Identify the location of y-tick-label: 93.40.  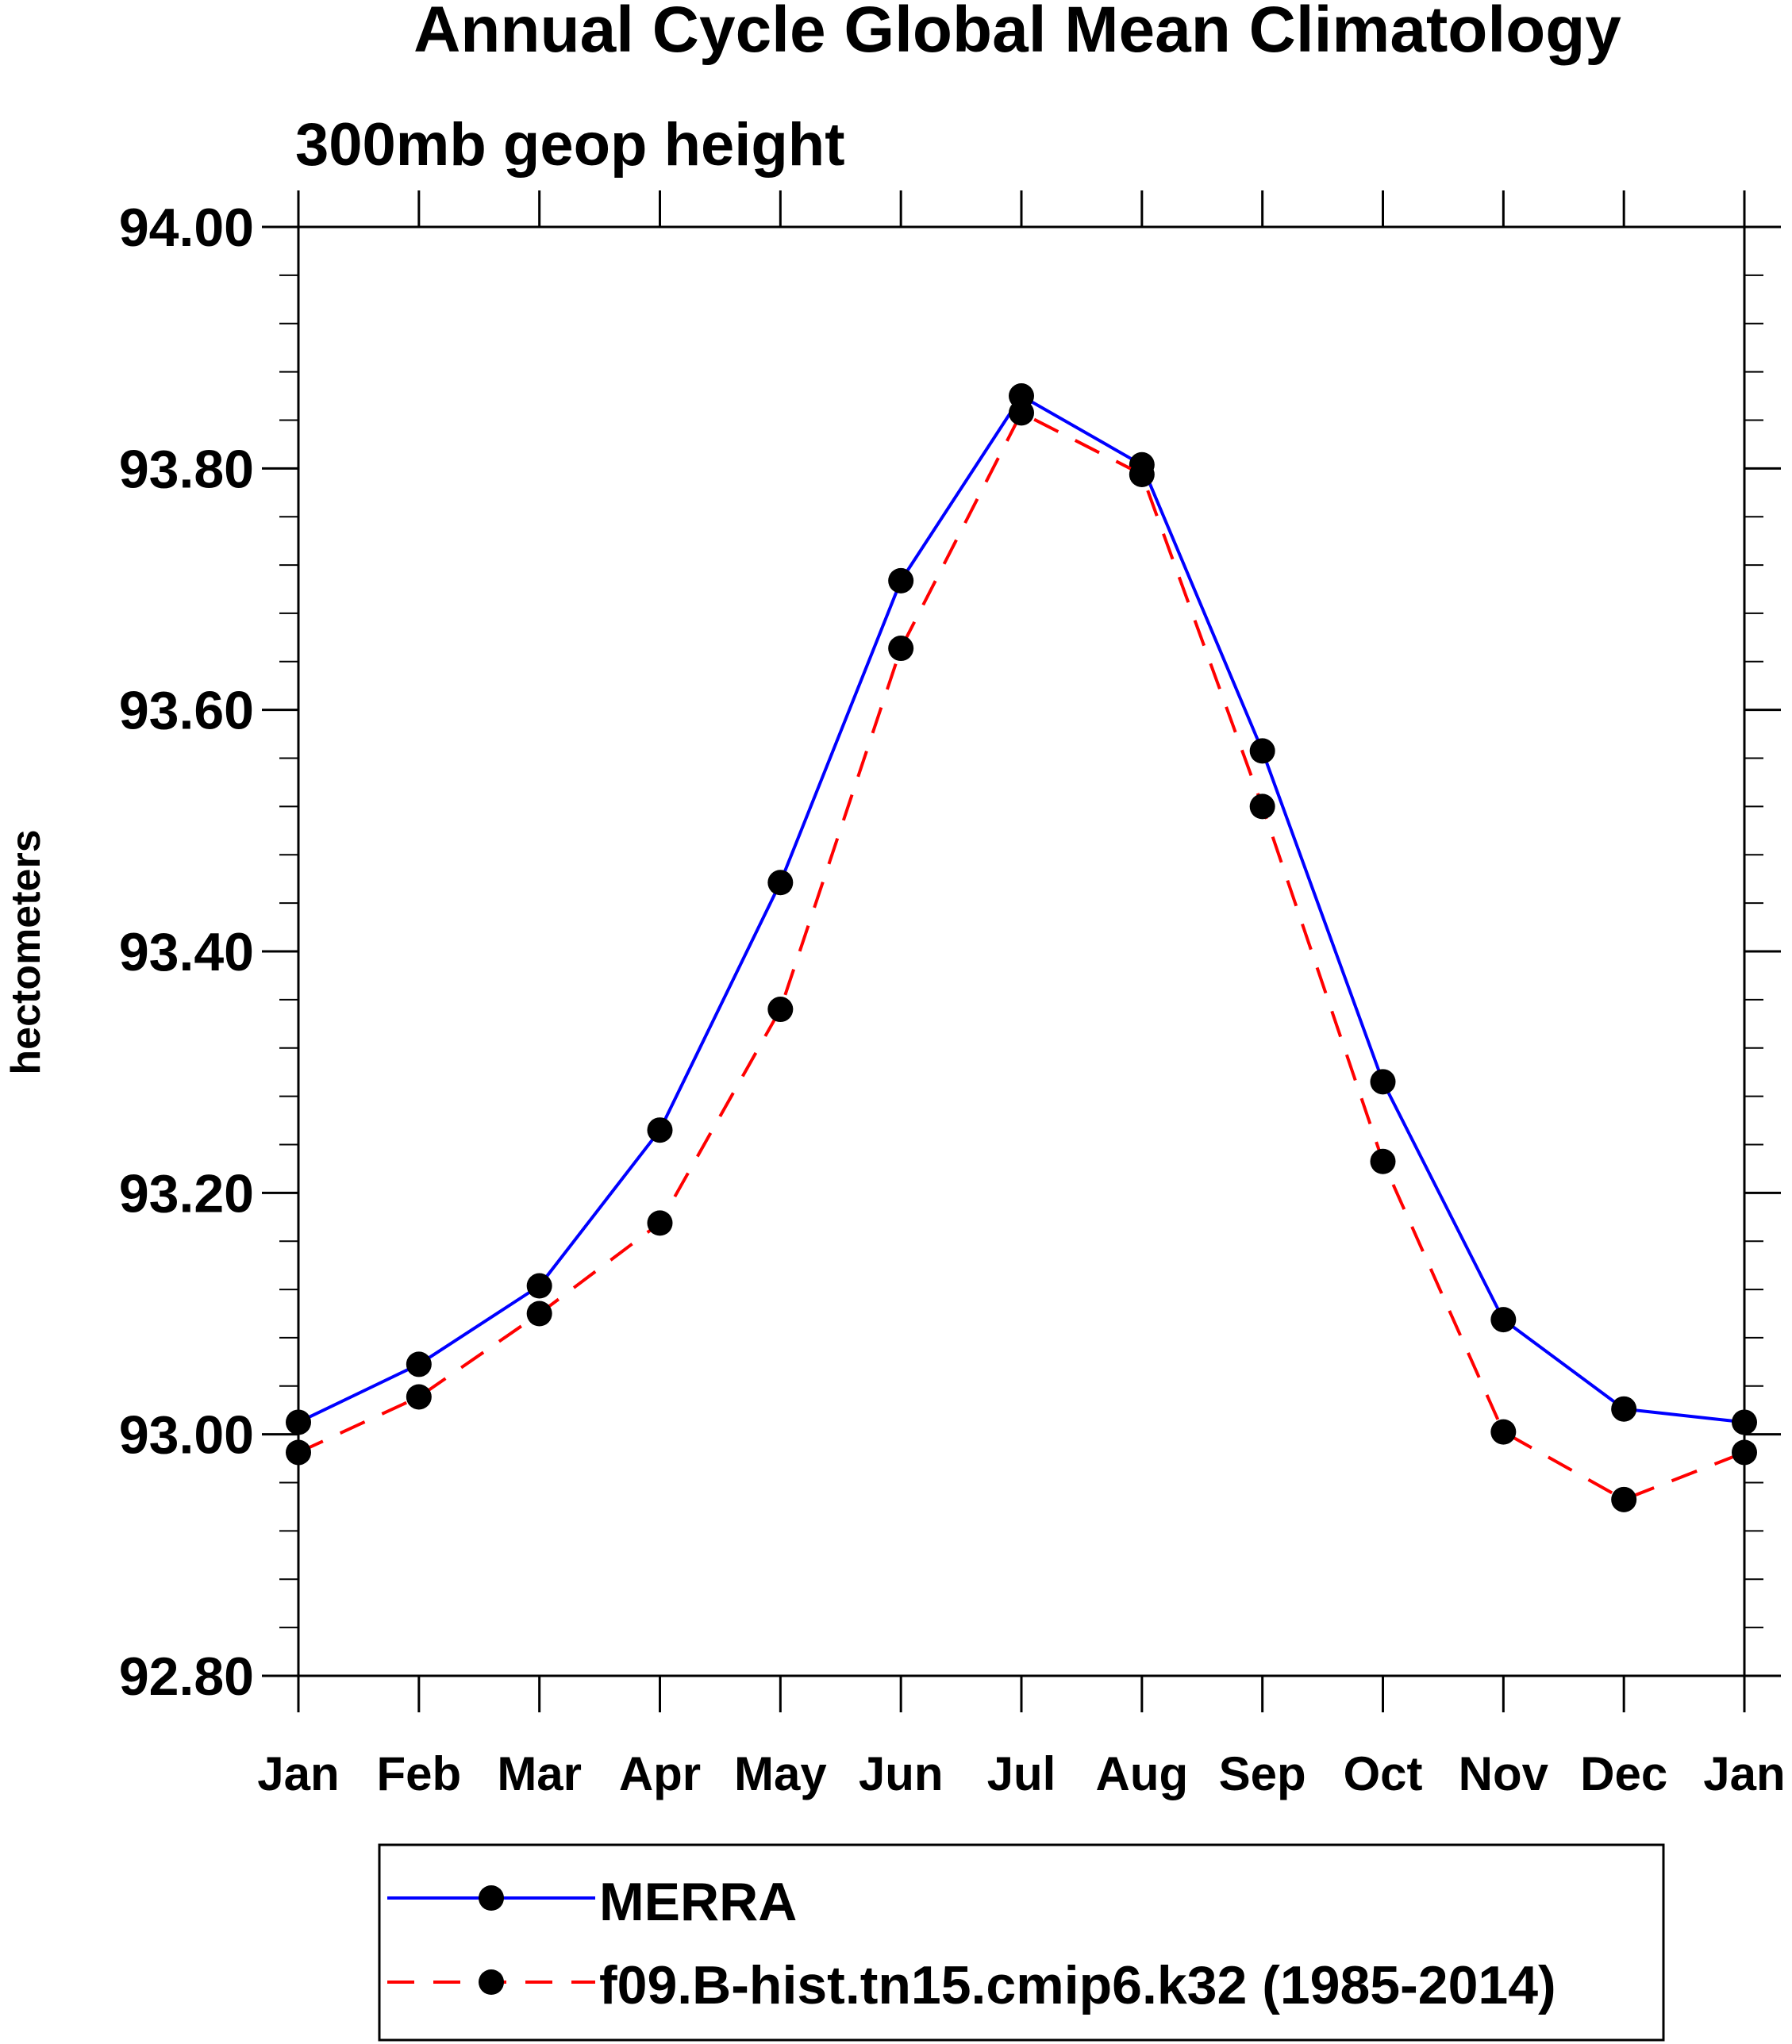
(186, 952).